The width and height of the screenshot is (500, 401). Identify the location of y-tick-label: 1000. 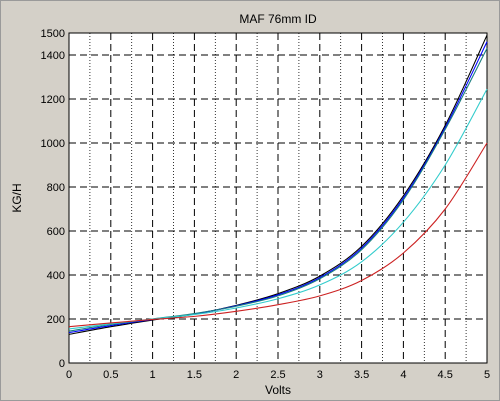
(53, 144).